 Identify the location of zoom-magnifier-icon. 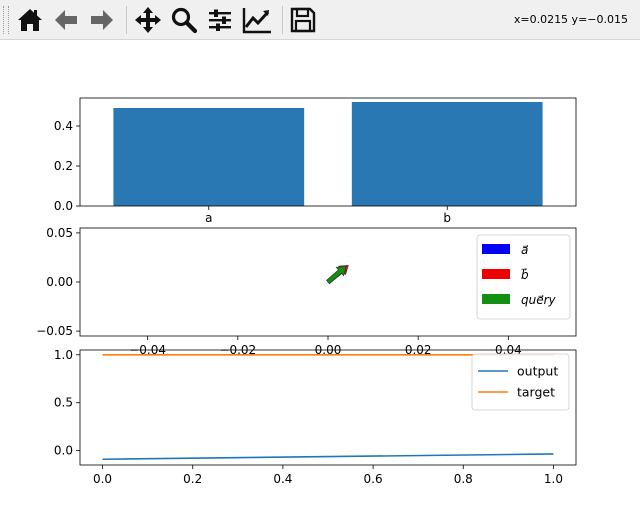
(184, 20).